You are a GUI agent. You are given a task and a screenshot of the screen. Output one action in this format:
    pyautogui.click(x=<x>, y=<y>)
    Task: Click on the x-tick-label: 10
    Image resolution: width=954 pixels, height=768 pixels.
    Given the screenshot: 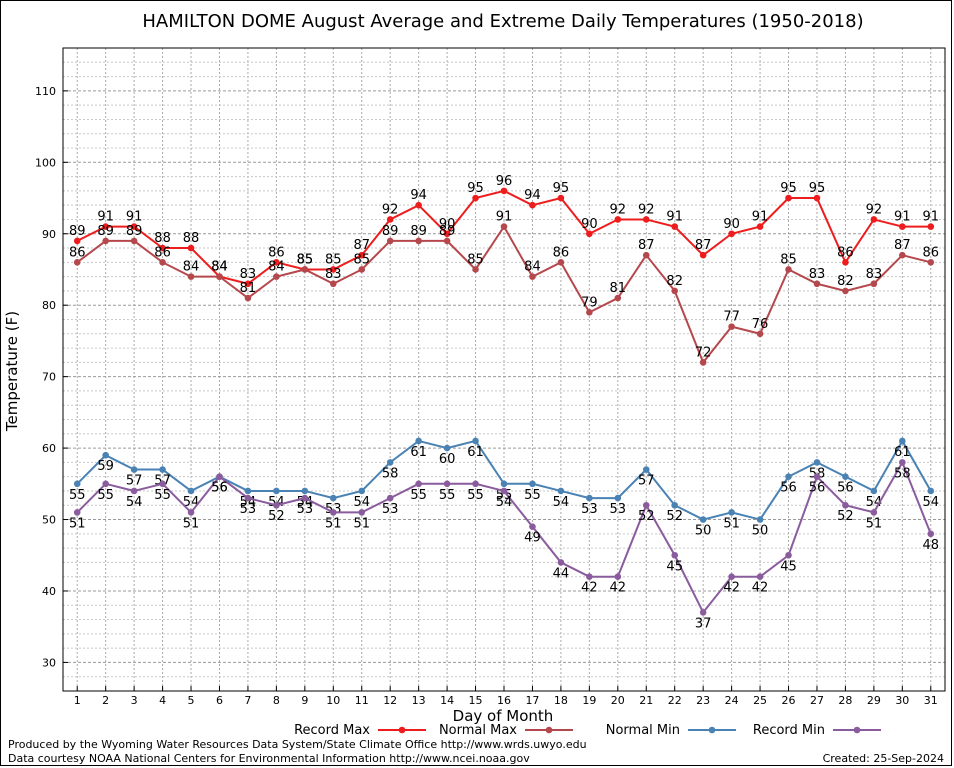 What is the action you would take?
    pyautogui.click(x=333, y=700)
    